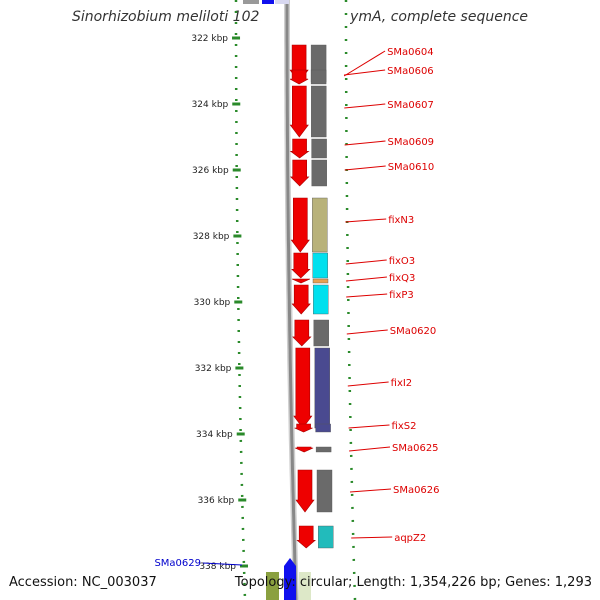 The image size is (600, 600). I want to click on gene-label: fixI2, so click(402, 383).